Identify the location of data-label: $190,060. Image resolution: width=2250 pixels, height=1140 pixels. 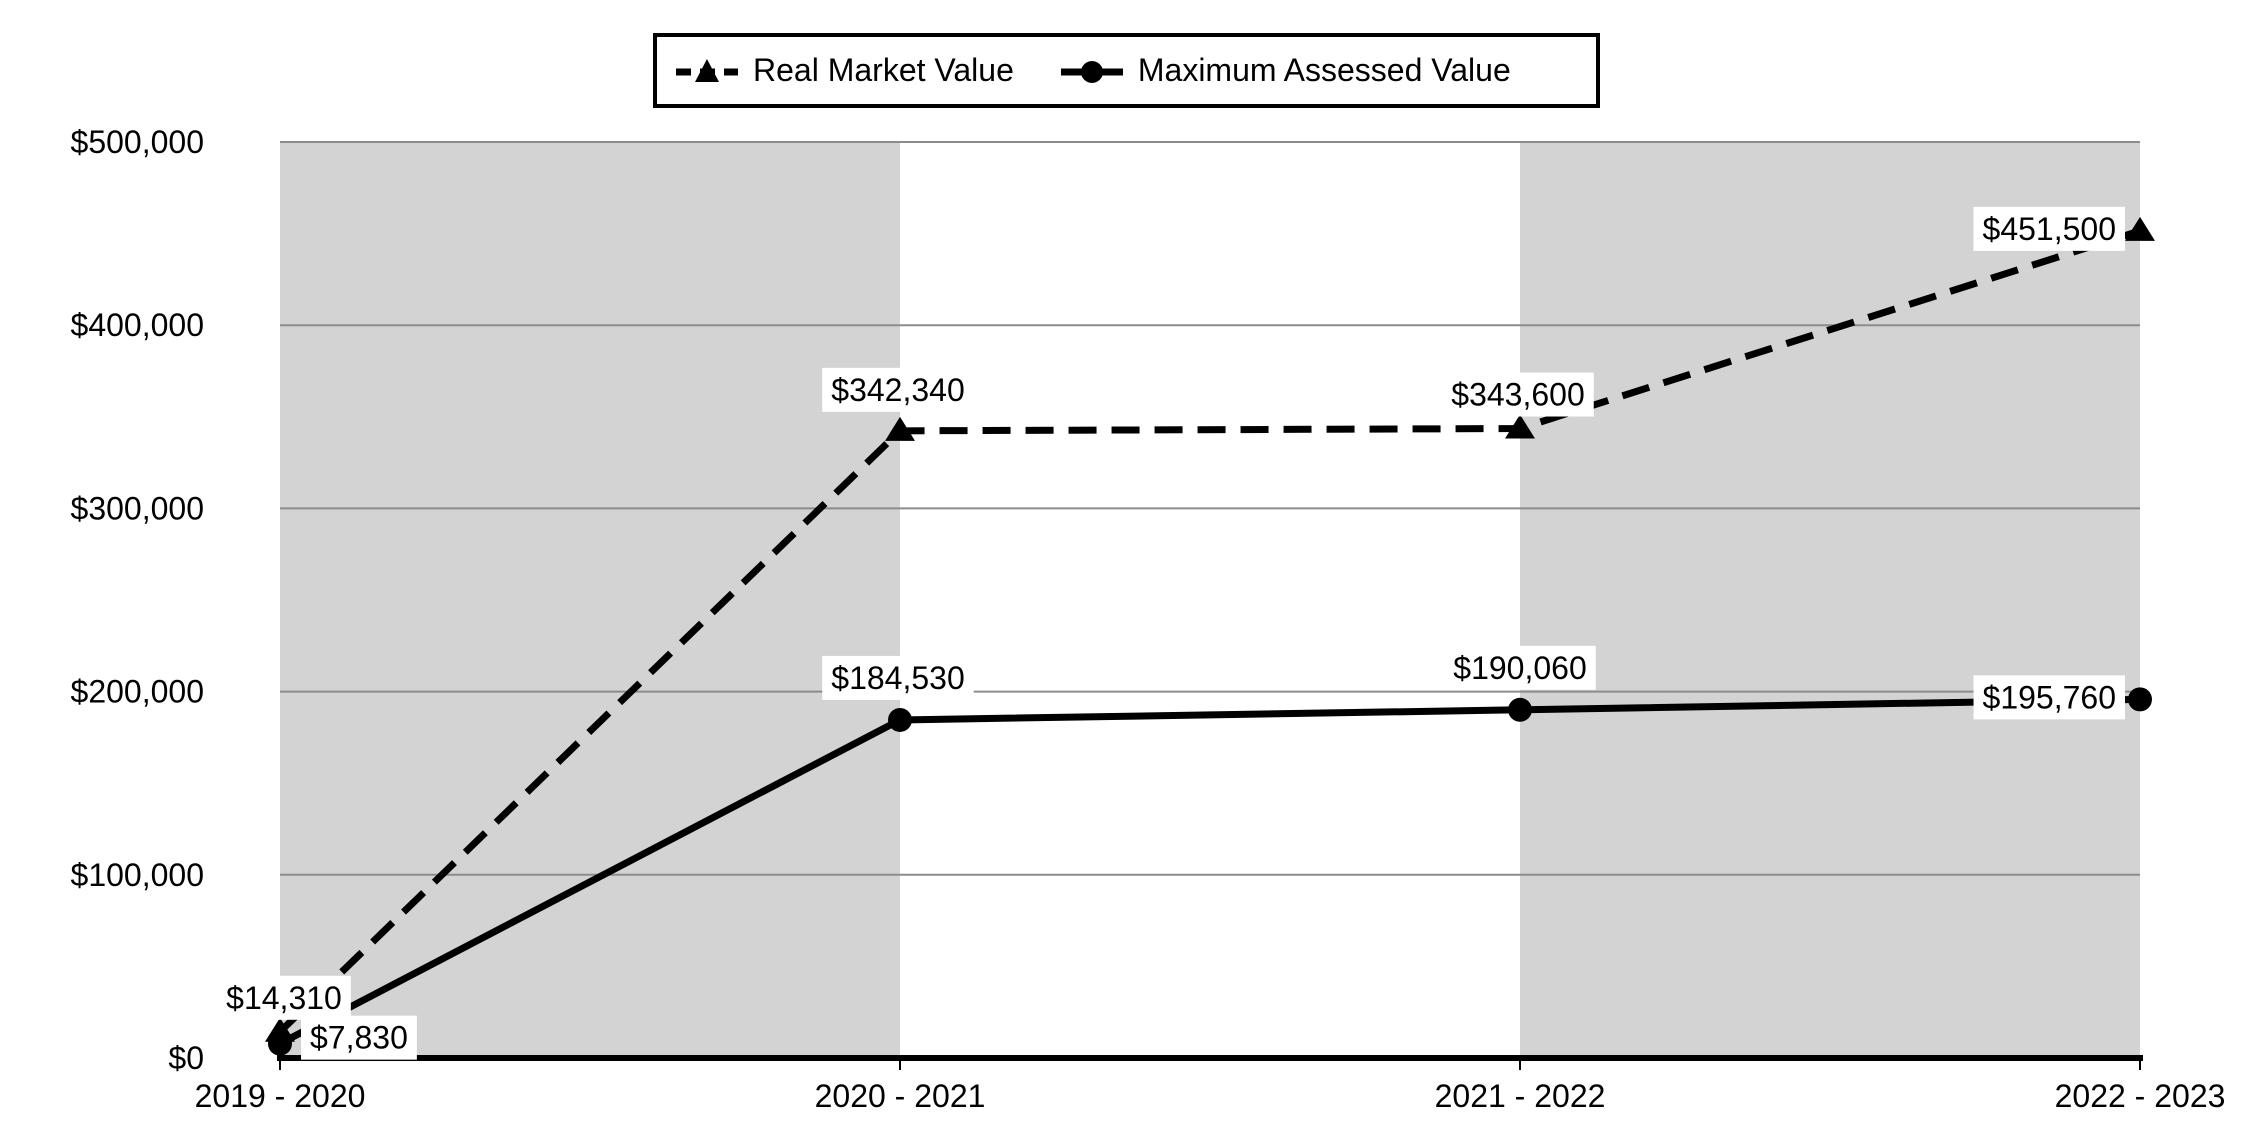
(1519, 668).